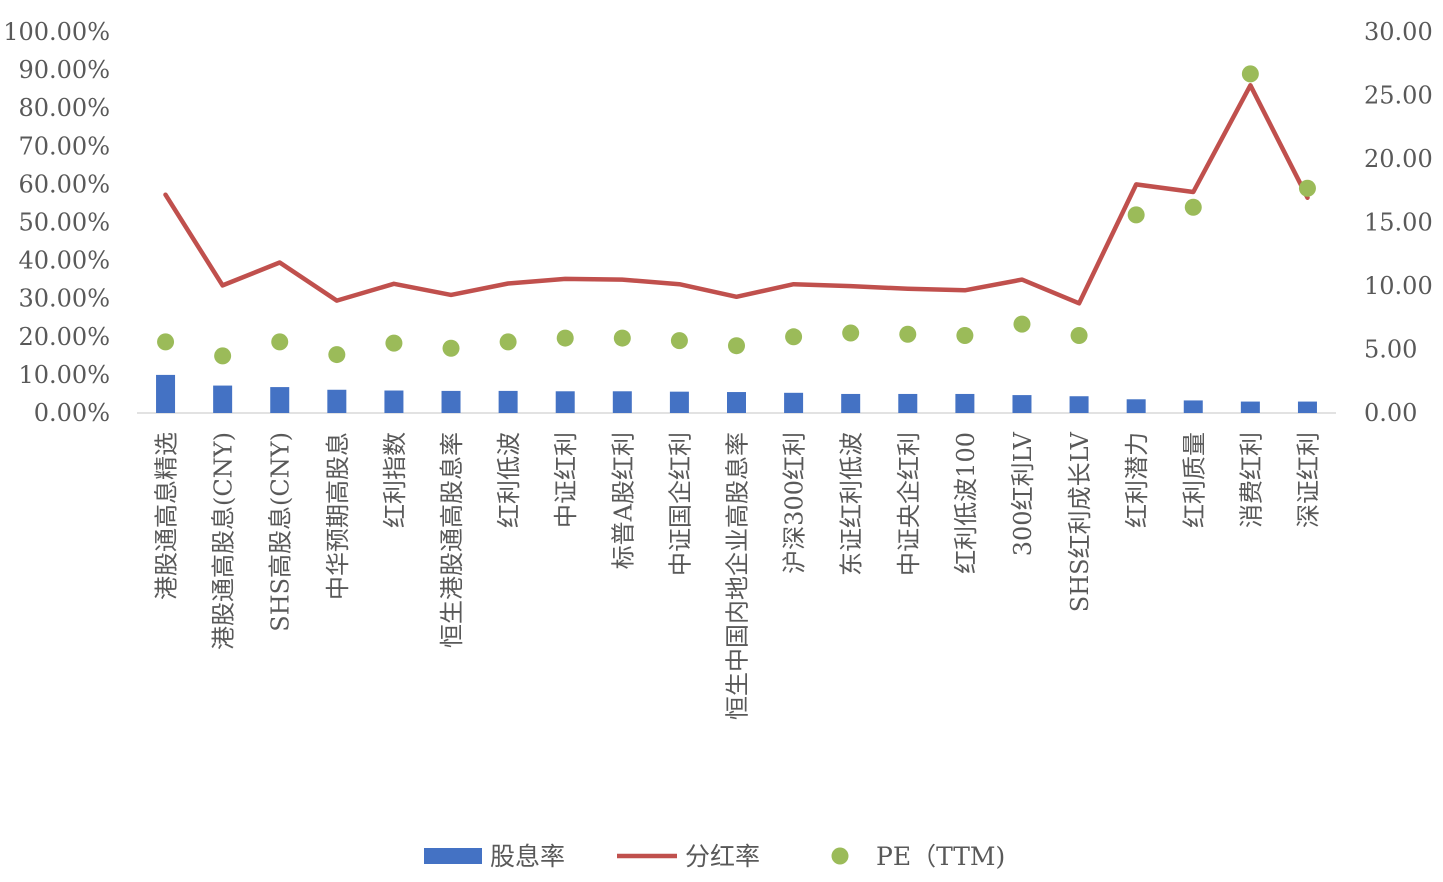 This screenshot has width=1443, height=882. Describe the element at coordinates (940, 856) in the screenshot. I see `legend-label-pe-ttm: PE（TTM)` at that location.